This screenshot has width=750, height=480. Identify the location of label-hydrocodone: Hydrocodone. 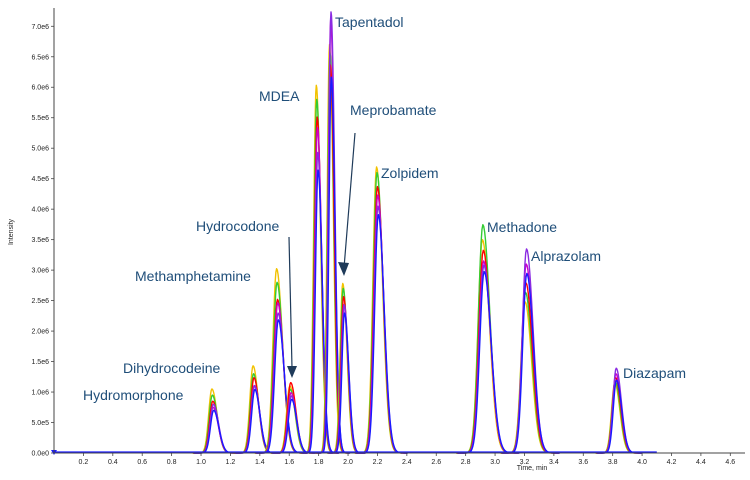
(237, 226).